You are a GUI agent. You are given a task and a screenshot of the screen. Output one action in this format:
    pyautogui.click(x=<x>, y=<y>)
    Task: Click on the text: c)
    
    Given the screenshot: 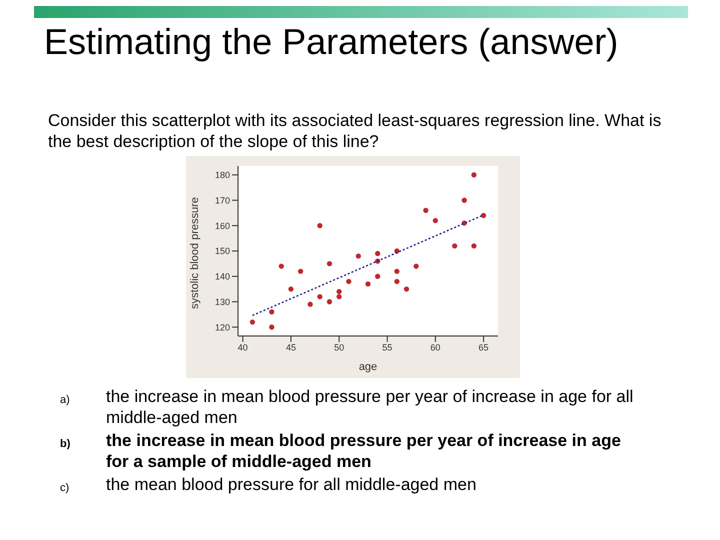 What is the action you would take?
    pyautogui.click(x=65, y=488)
    